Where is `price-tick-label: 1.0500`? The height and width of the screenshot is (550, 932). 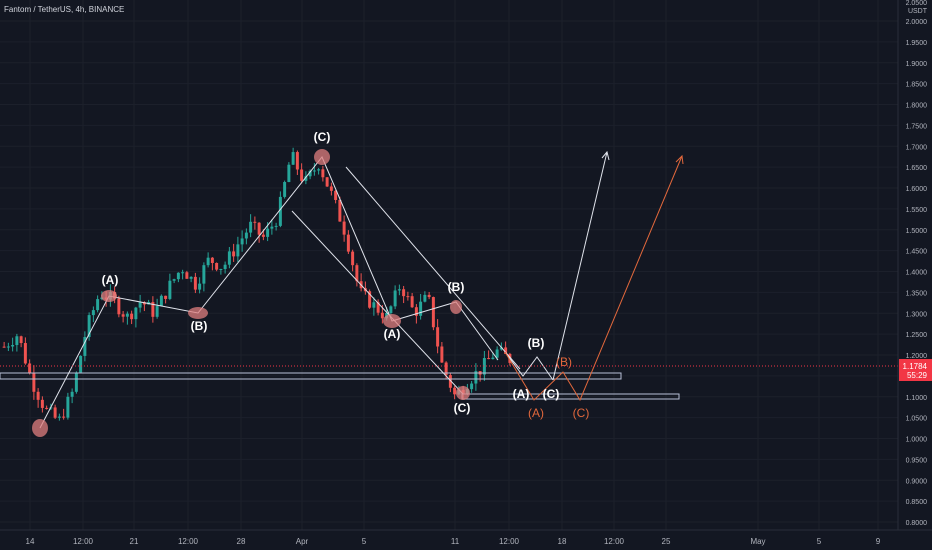
price-tick-label: 1.0500 is located at coordinates (917, 419).